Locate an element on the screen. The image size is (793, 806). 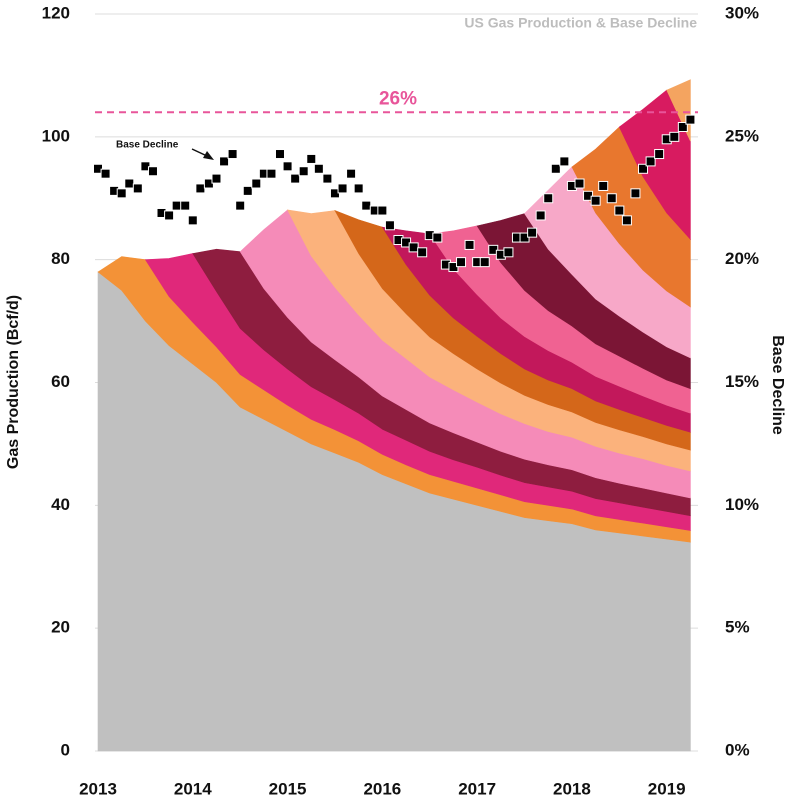
x-tick-label: 2014 is located at coordinates (193, 788).